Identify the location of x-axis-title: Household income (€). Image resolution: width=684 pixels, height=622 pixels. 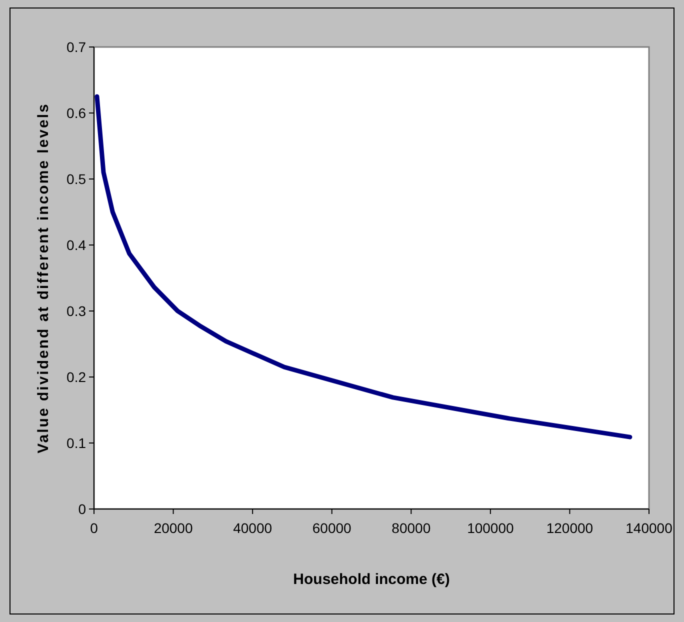
(371, 579).